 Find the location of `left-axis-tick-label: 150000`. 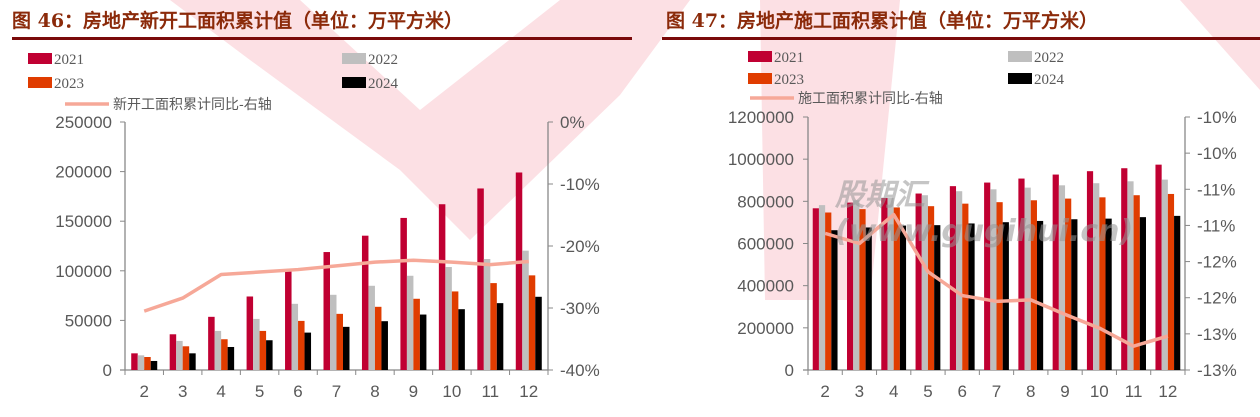

left-axis-tick-label: 150000 is located at coordinates (83, 221).